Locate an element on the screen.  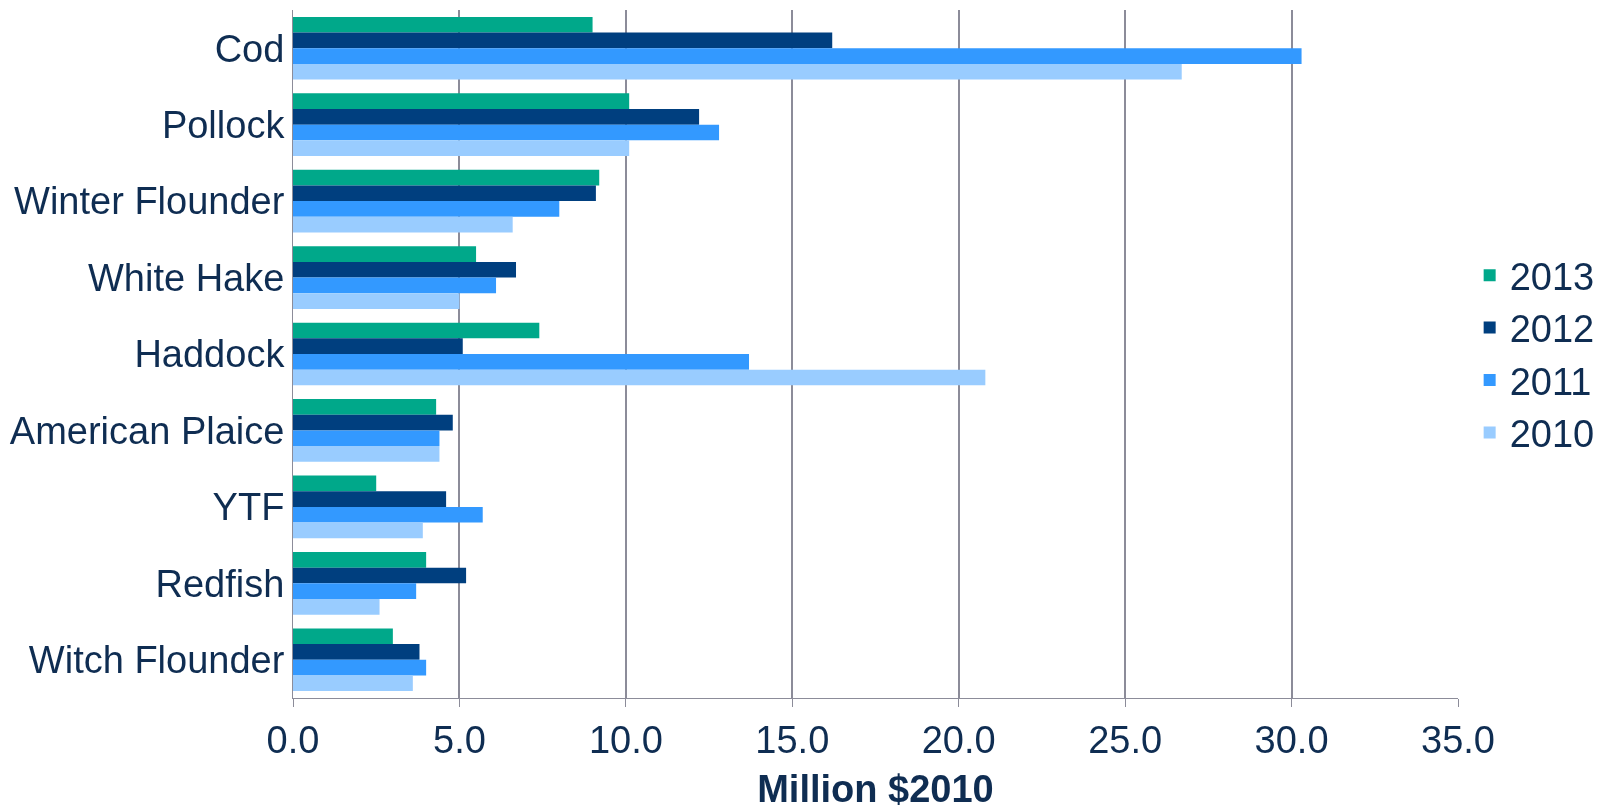
y-tick-label: Pollock is located at coordinates (223, 124).